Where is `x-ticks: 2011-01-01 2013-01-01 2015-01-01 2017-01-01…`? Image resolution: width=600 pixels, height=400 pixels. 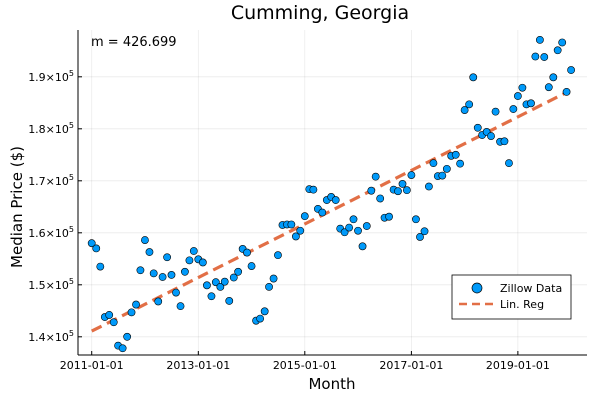
x-ticks: 2011-01-01 2013-01-01 2015-01-01 2017-01-01… is located at coordinates (305, 361).